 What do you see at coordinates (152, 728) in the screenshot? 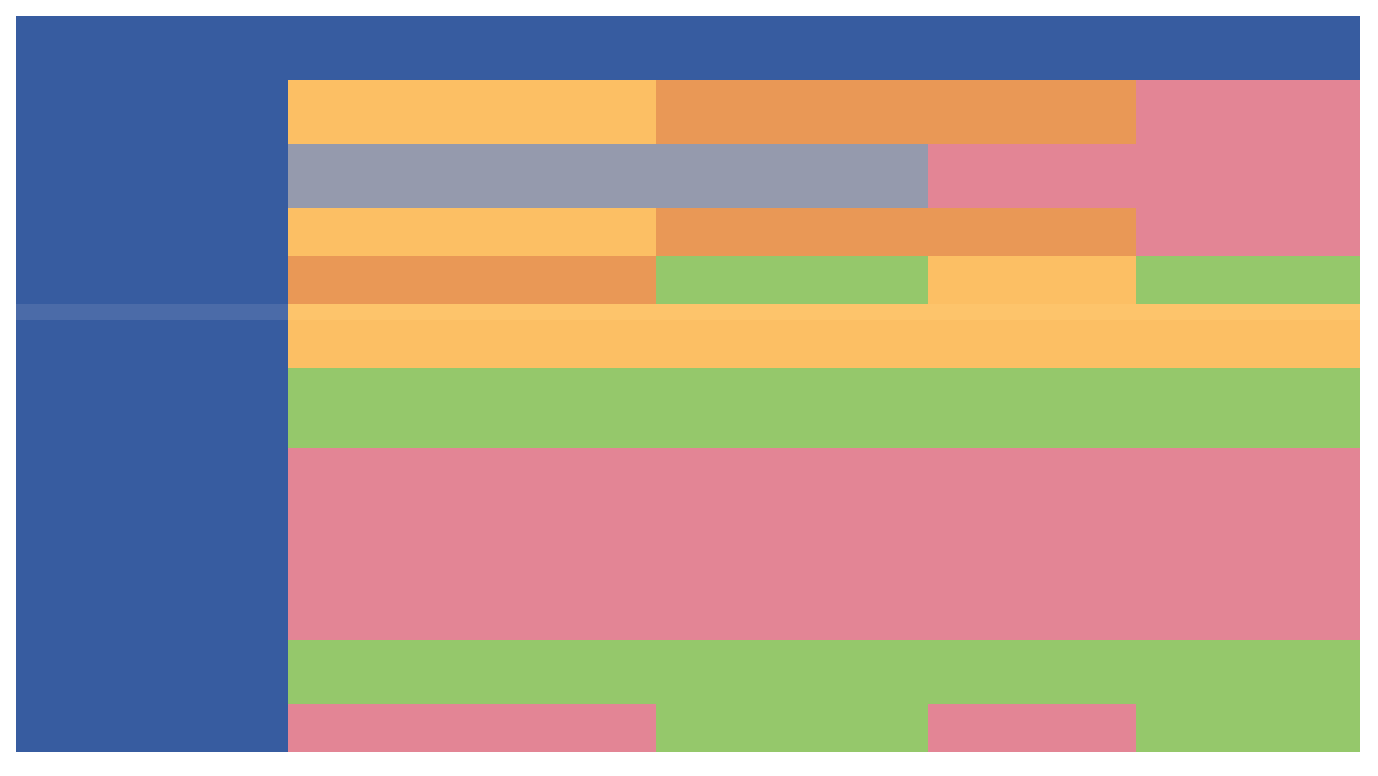
I see `row-9-label` at bounding box center [152, 728].